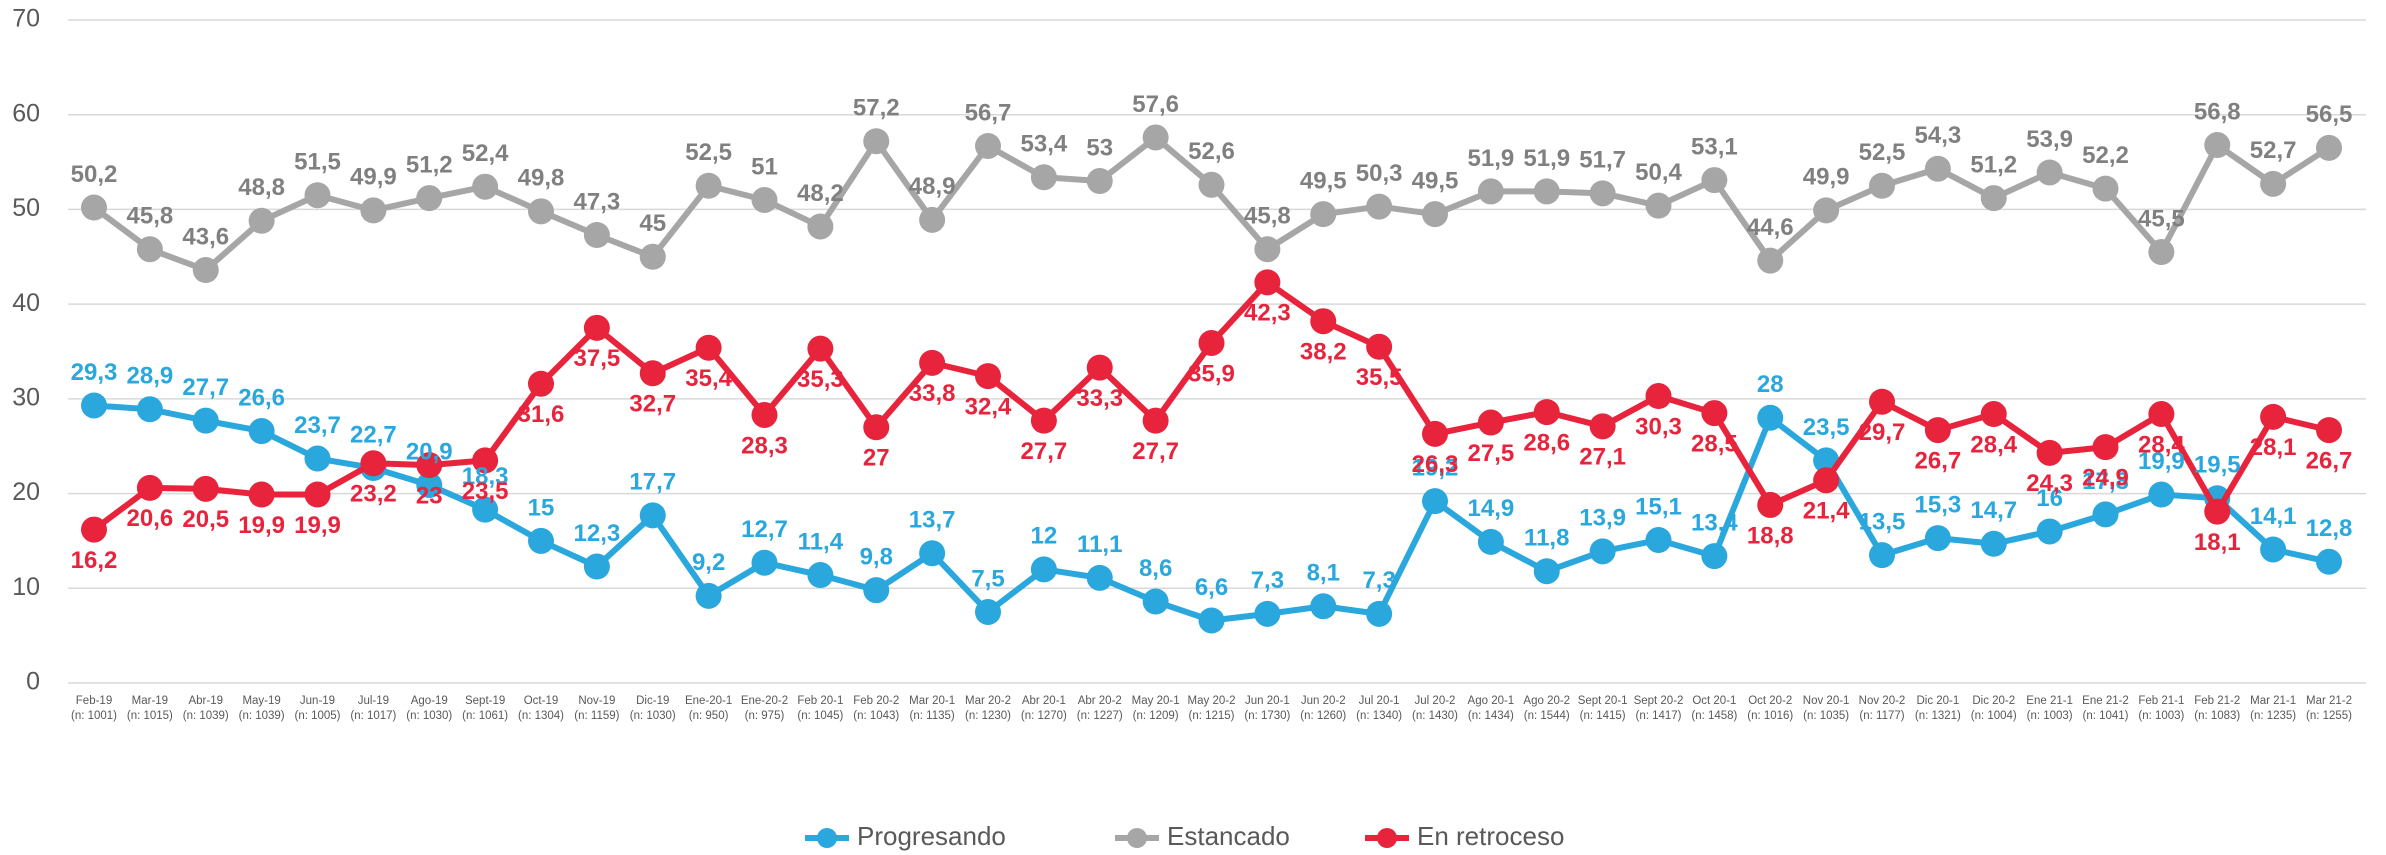 The height and width of the screenshot is (855, 2386). Describe the element at coordinates (2161, 218) in the screenshot. I see `data-label: 45,5` at that location.